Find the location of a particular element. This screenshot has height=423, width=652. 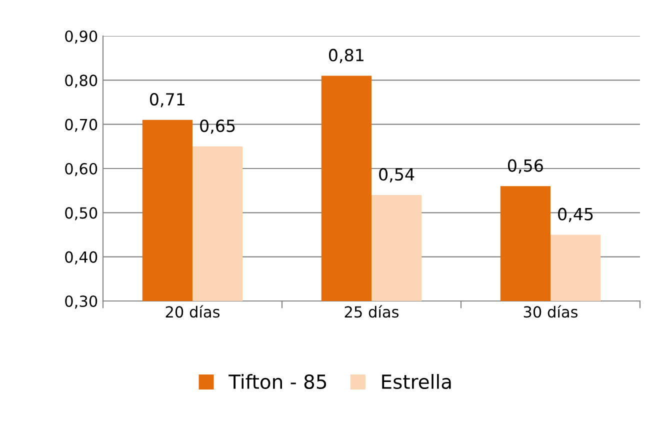

data-label: 0,65 is located at coordinates (217, 126).